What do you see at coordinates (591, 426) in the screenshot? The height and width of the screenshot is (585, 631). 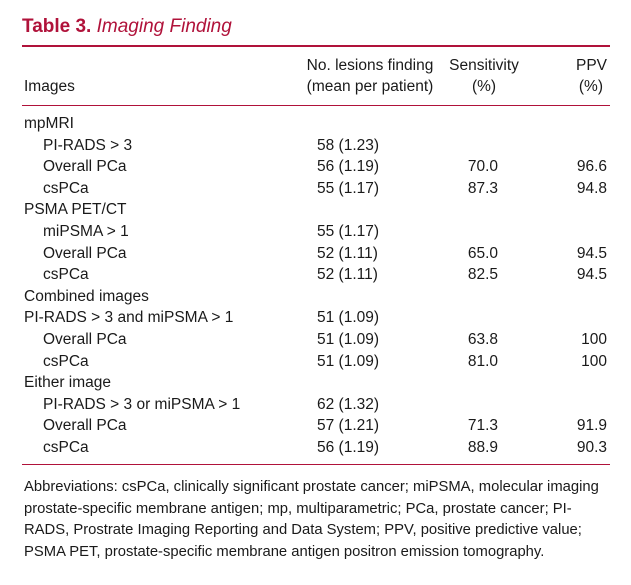 I see `row-ppv: 91.9` at bounding box center [591, 426].